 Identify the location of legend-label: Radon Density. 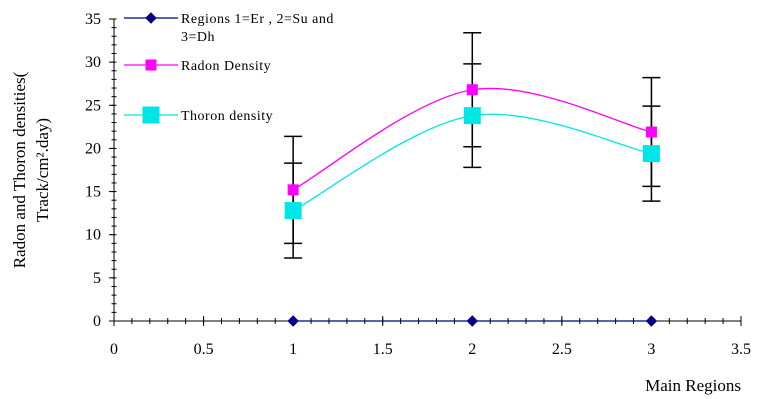
(226, 66).